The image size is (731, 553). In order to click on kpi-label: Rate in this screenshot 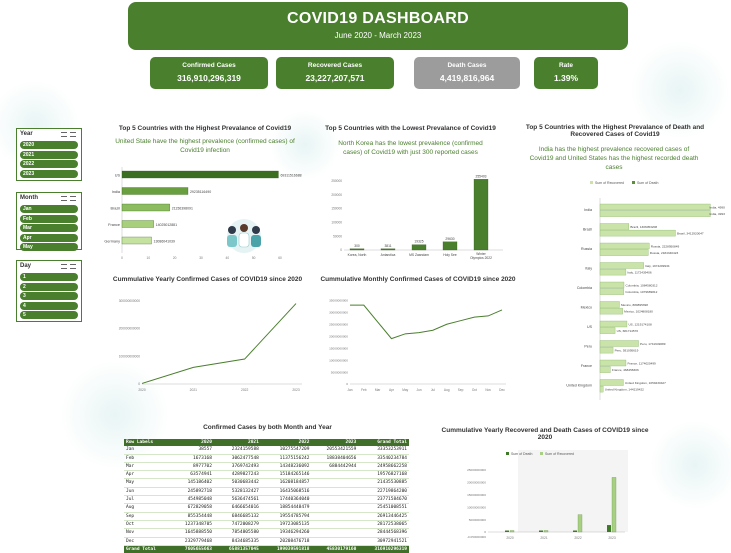, I will do `click(566, 65)`.